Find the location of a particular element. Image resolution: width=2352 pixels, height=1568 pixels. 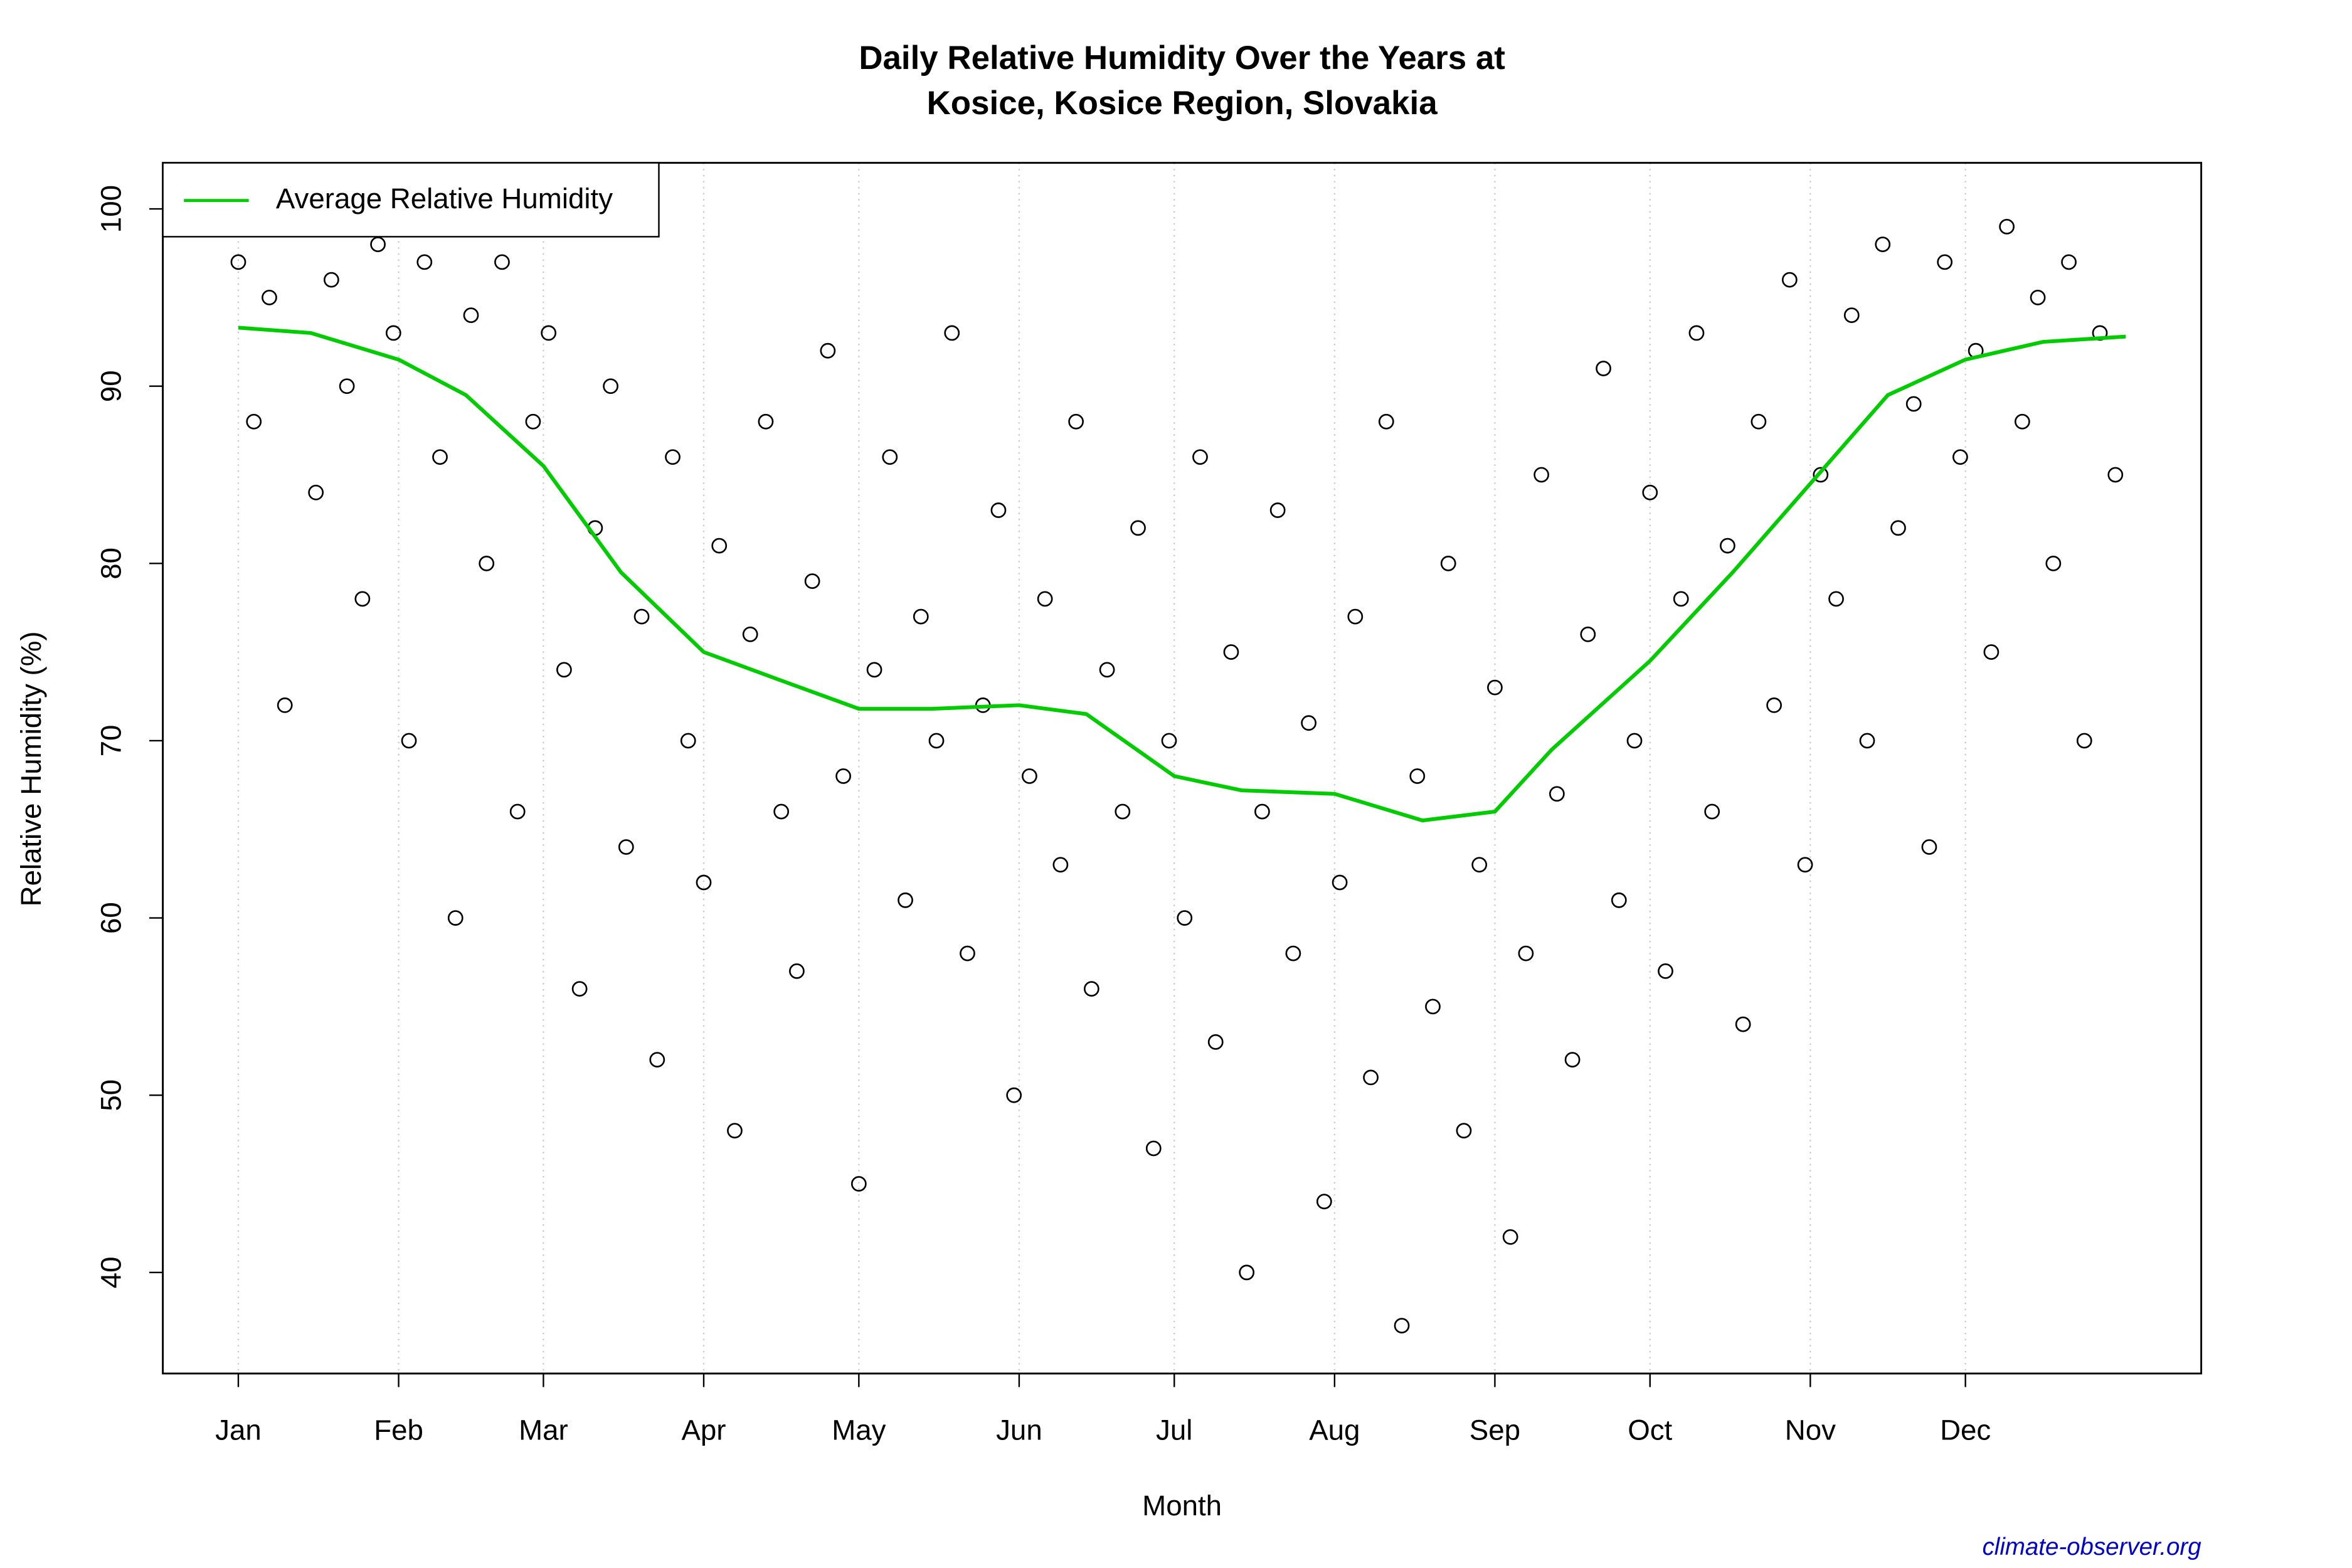

legend: Average Relative Humidity is located at coordinates (411, 200).